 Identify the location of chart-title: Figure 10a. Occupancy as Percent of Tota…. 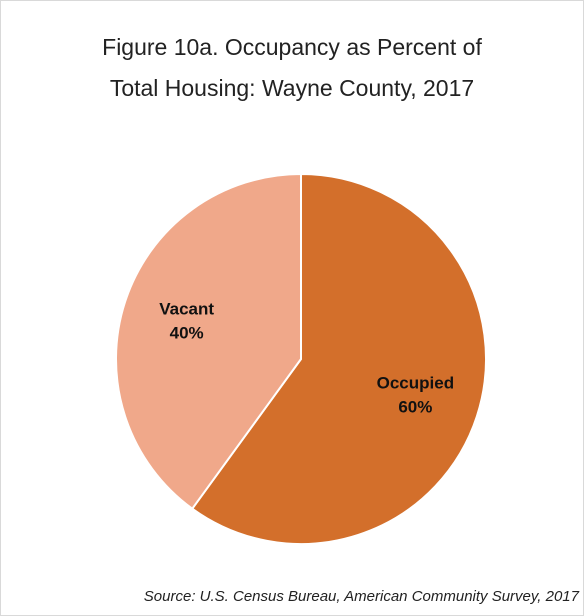
(292, 67).